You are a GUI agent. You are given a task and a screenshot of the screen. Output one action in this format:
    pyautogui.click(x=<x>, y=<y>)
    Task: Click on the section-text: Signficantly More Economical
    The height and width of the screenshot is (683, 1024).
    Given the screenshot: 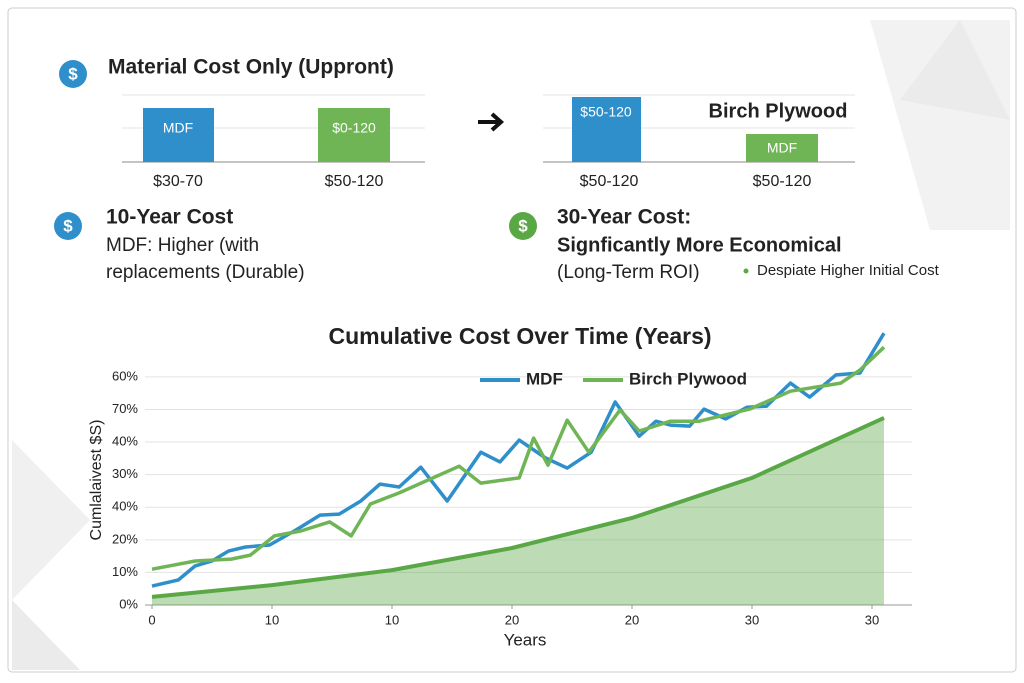 What is the action you would take?
    pyautogui.click(x=699, y=245)
    